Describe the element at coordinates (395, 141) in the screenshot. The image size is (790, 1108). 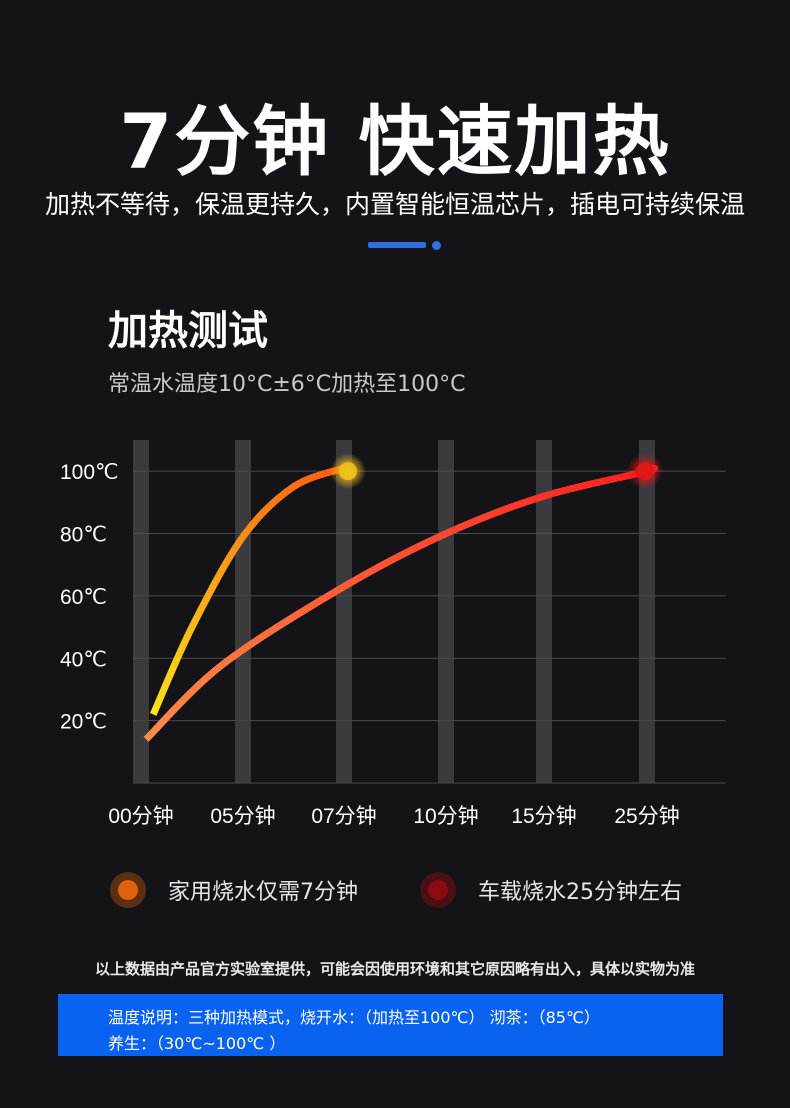
I see `headline: 7分钟 快速加热` at that location.